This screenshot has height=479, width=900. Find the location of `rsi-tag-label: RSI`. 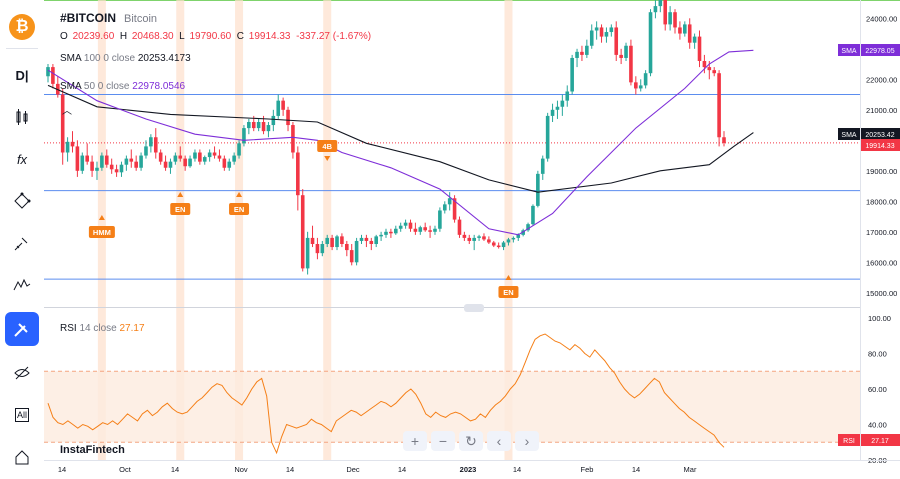

rsi-tag-label: RSI is located at coordinates (849, 441).